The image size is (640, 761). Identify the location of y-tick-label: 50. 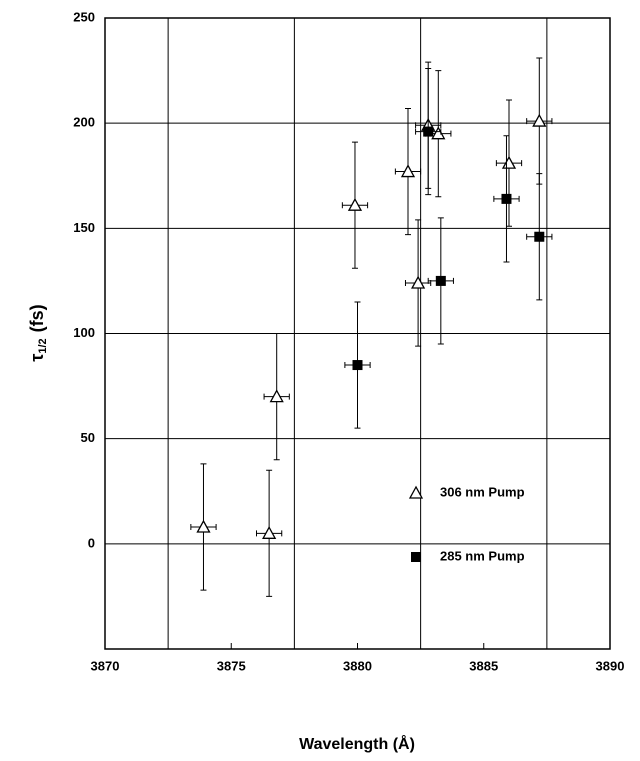
(88, 437).